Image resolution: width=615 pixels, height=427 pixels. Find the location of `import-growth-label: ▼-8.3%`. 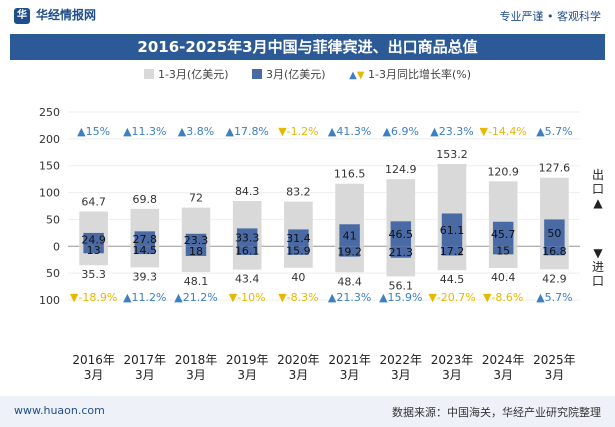

import-growth-label: ▼-8.3% is located at coordinates (298, 297).